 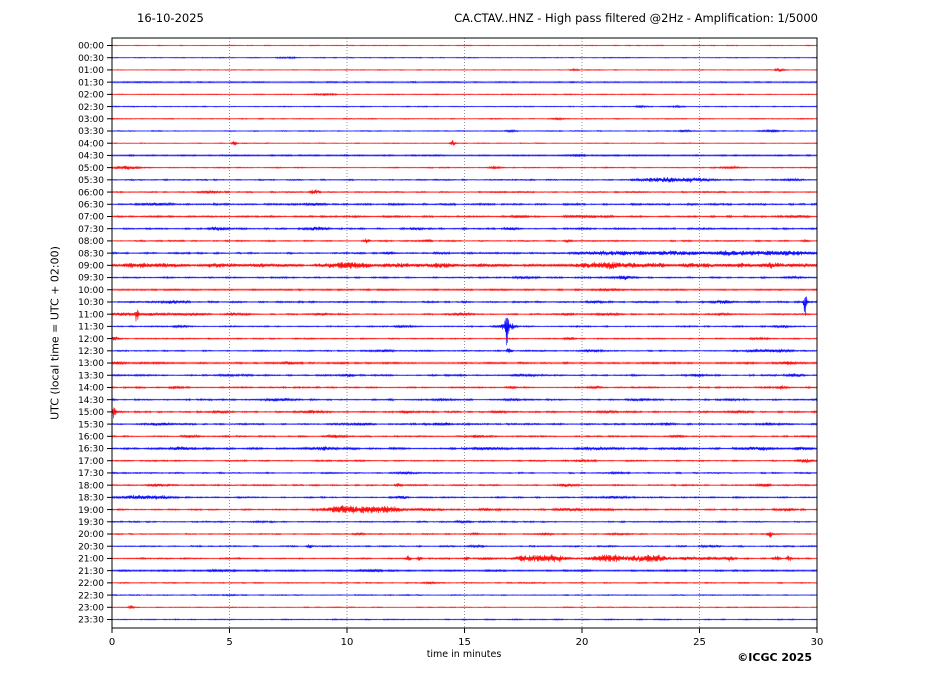 What do you see at coordinates (91, 71) in the screenshot?
I see `y-tick-label: 01:00` at bounding box center [91, 71].